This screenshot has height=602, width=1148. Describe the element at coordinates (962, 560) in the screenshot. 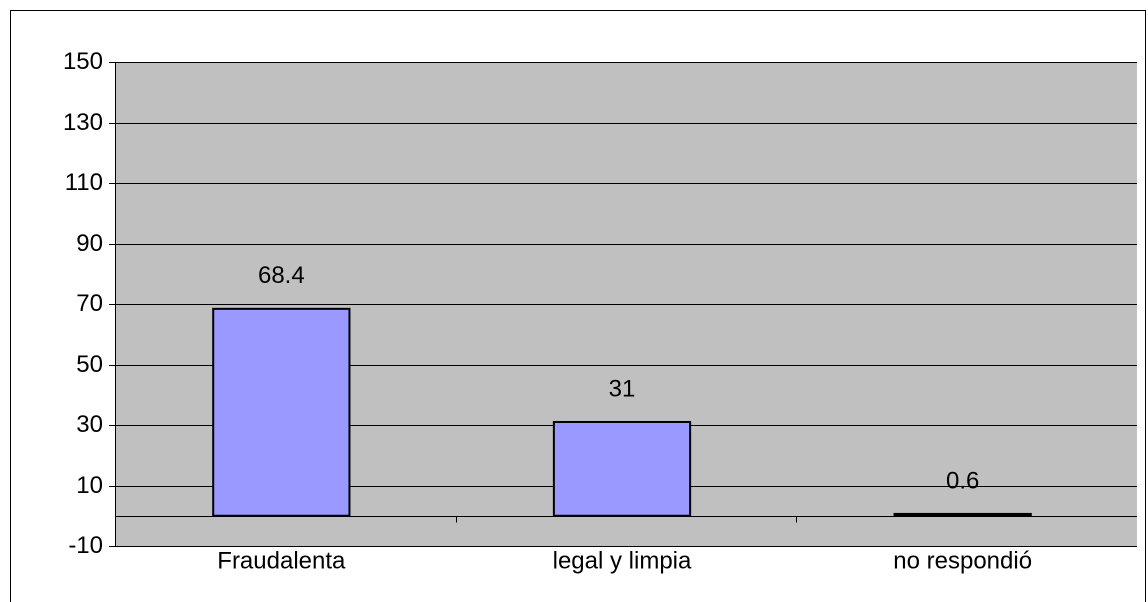

I see `x-tick-label: no respondió` at that location.